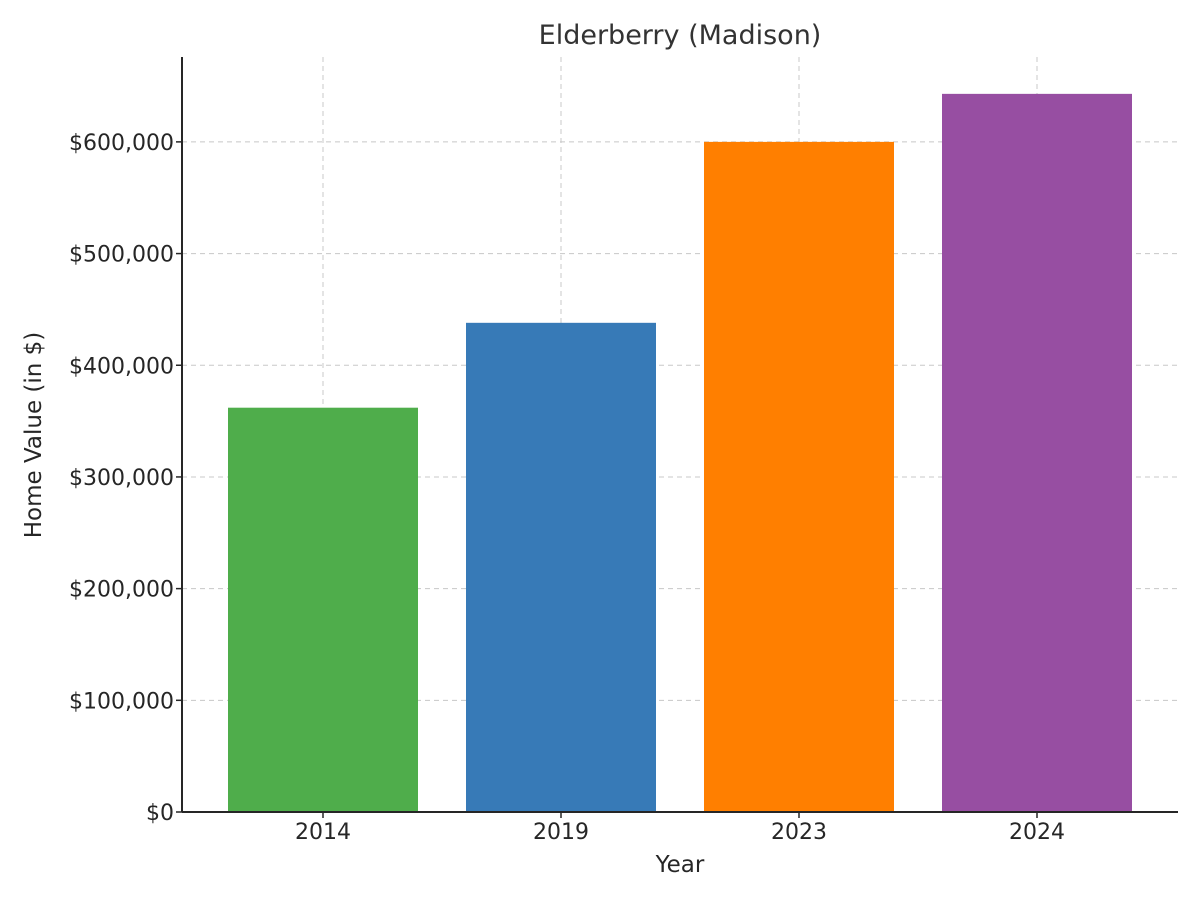  Describe the element at coordinates (121, 590) in the screenshot. I see `y-tick-label: $200,000` at that location.